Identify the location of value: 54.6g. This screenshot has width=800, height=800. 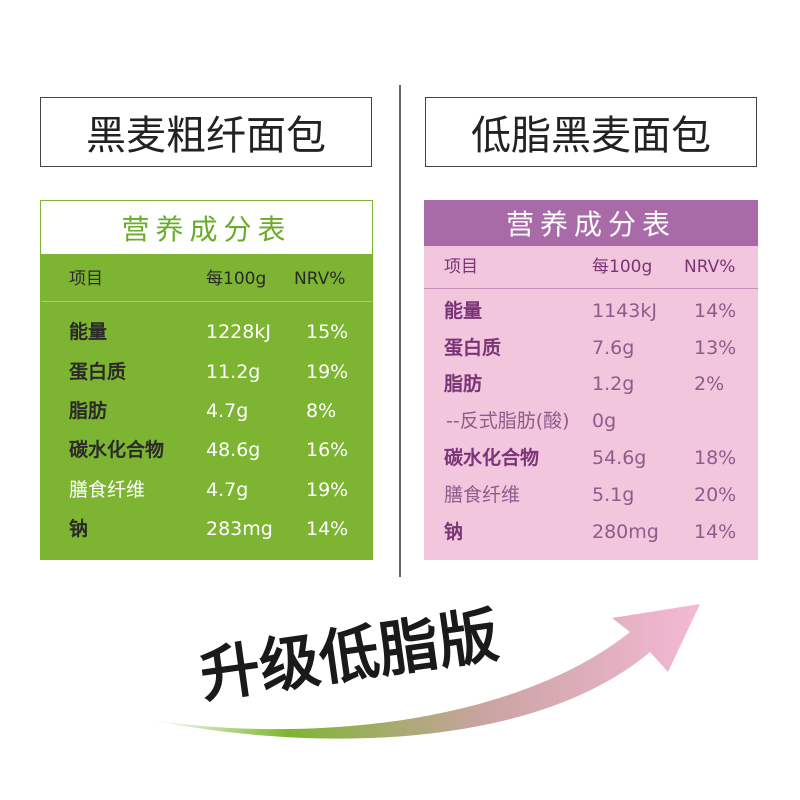
(619, 458).